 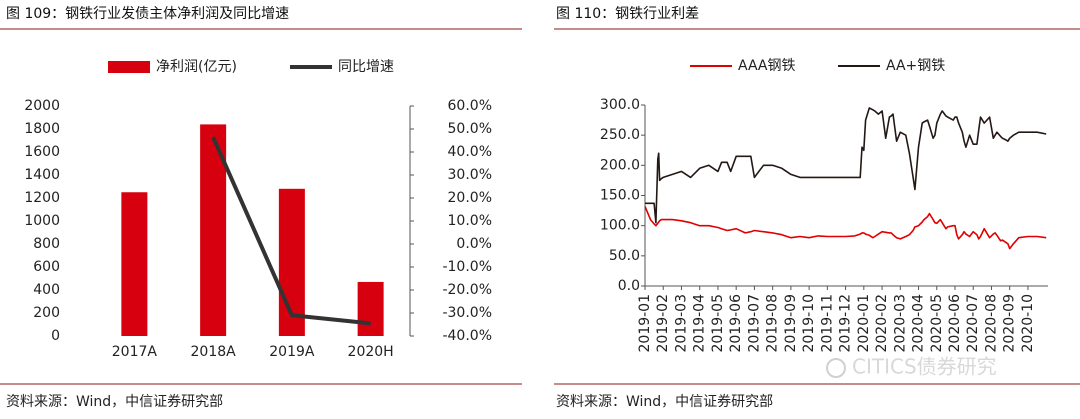 I want to click on y2-tick-label: 30.0%, so click(x=470, y=175).